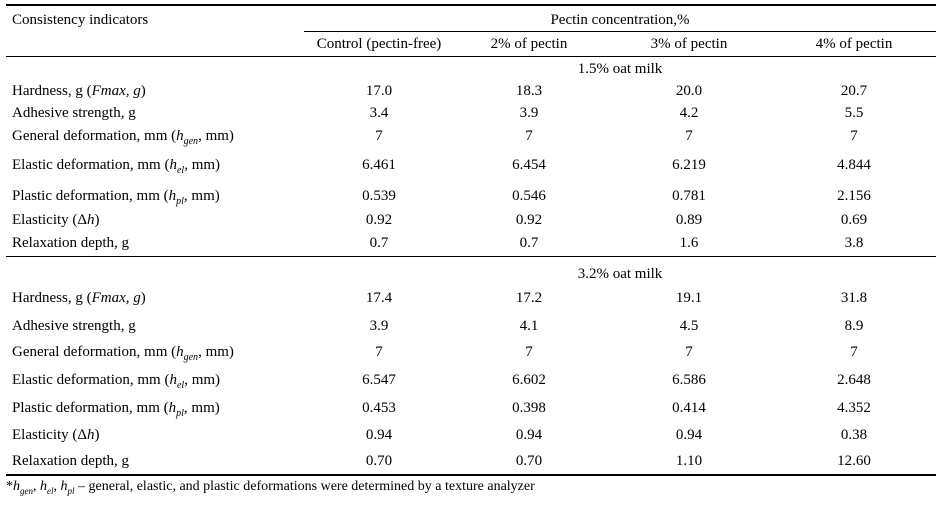 The width and height of the screenshot is (941, 507). I want to click on cell-4-percent: 8.9, so click(854, 326).